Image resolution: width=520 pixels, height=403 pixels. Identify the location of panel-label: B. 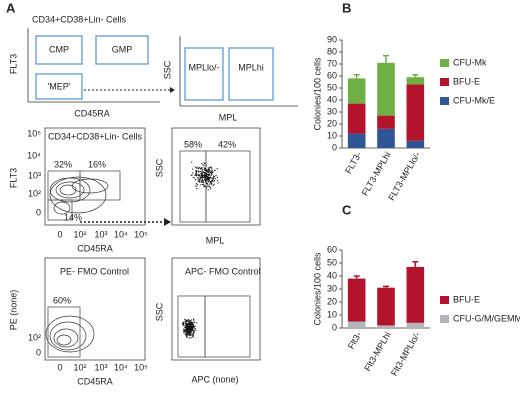
(346, 7).